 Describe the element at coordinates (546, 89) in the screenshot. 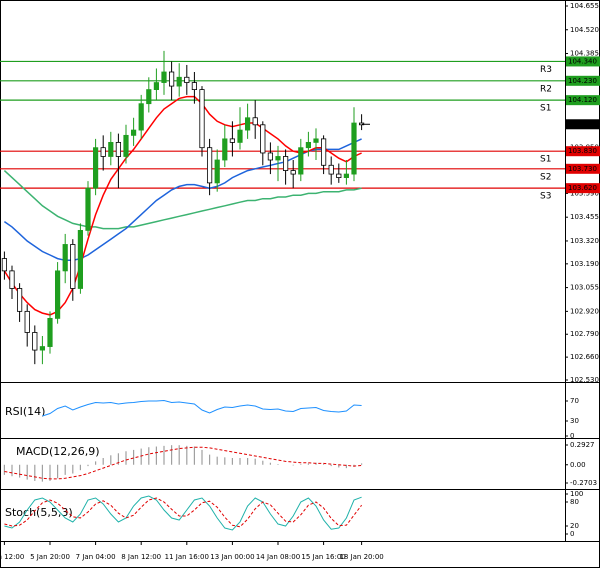

I see `level-label: R2` at that location.